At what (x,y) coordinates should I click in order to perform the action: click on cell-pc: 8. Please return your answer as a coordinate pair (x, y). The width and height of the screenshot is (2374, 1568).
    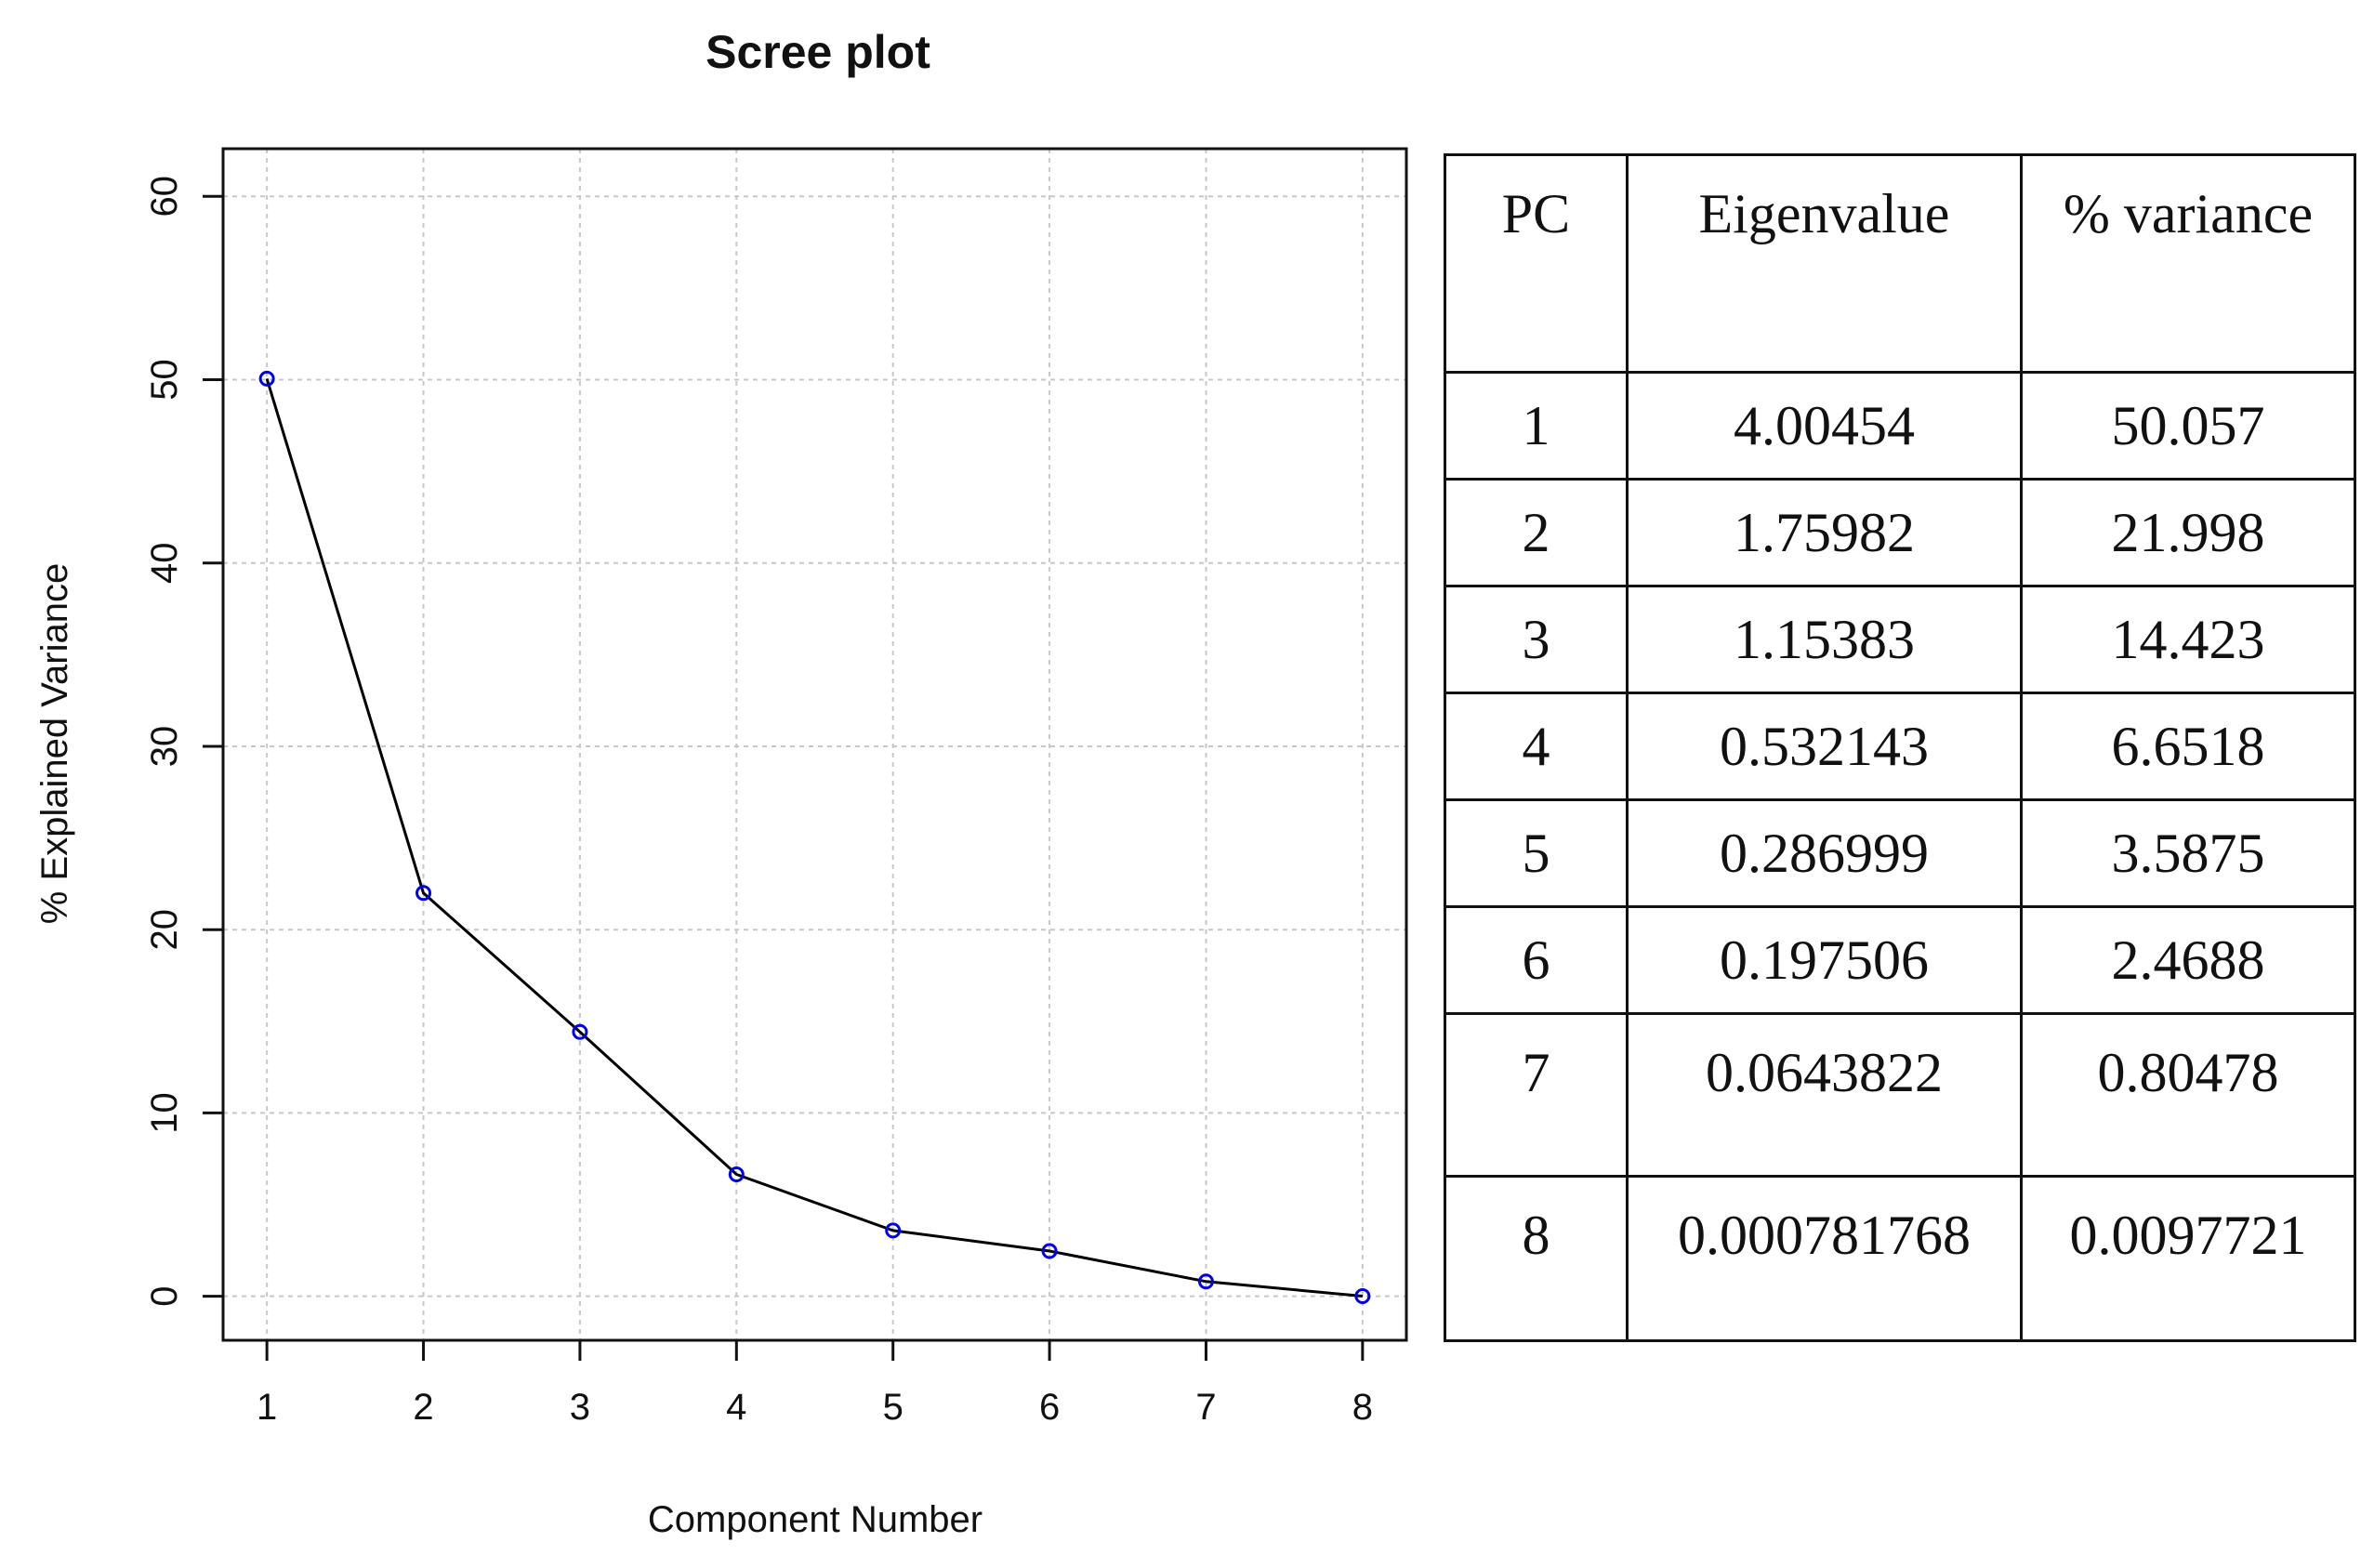
    Looking at the image, I should click on (1536, 1258).